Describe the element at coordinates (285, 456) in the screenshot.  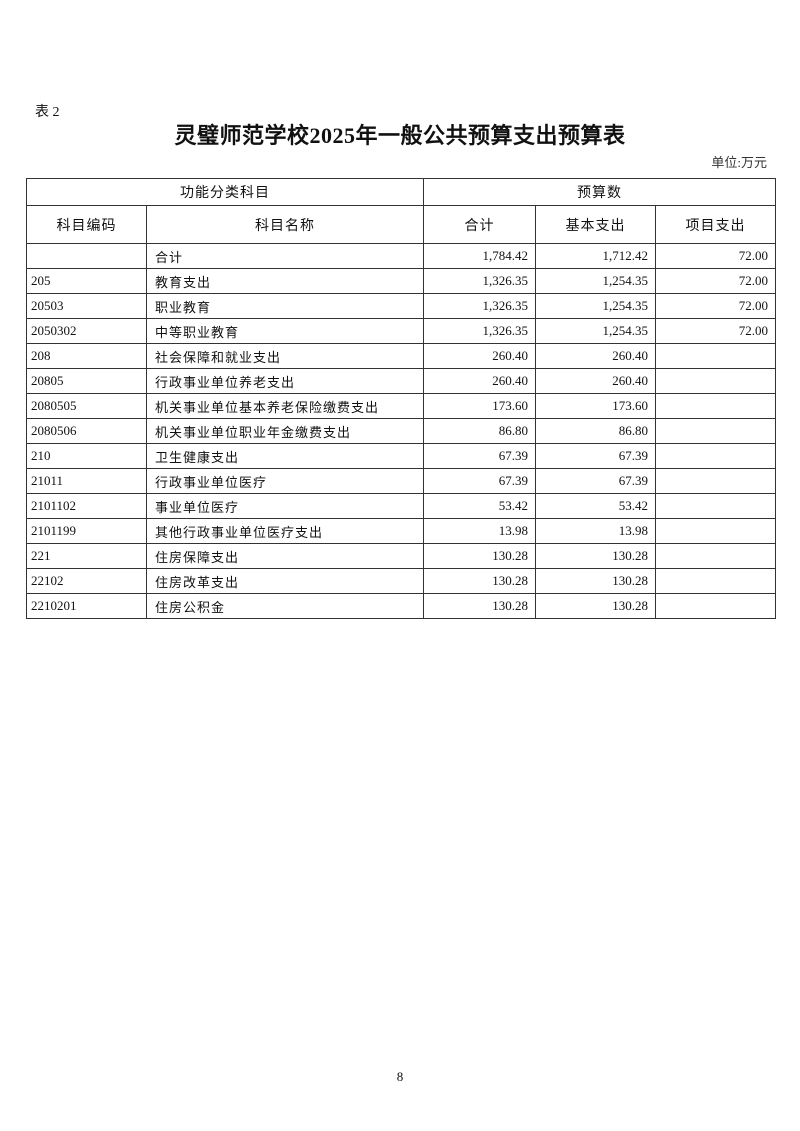
I see `cell-name: 卫生健康支出` at that location.